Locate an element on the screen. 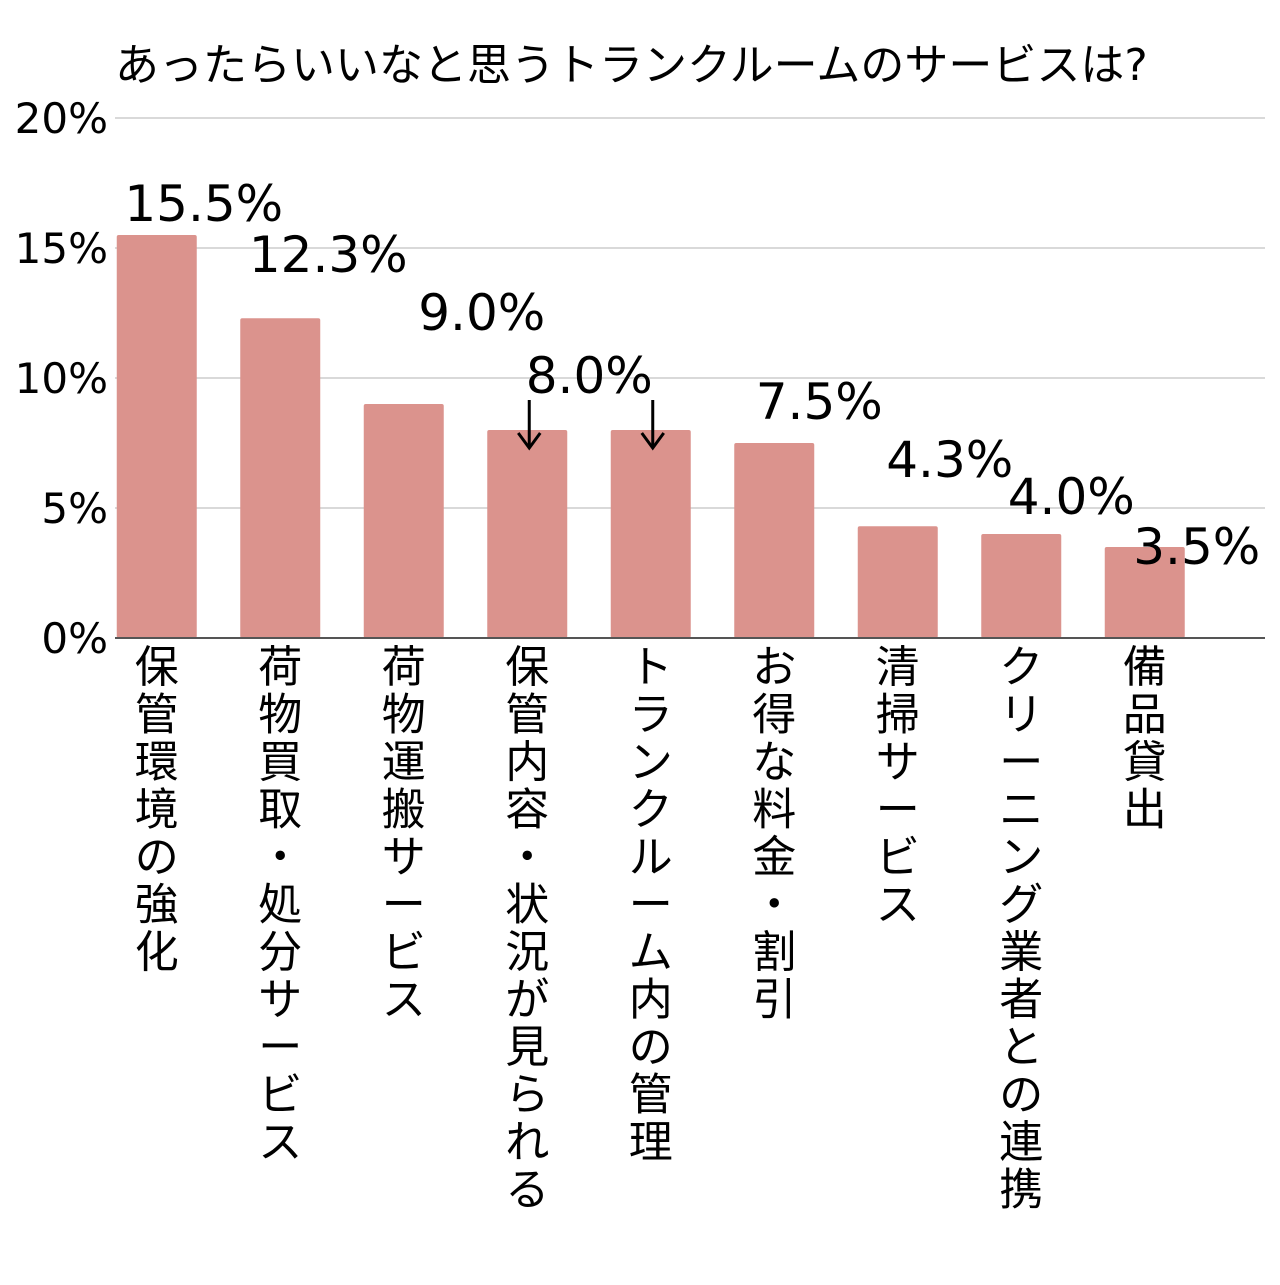 This screenshot has width=1280, height=1285. data-label: 15.5% is located at coordinates (203, 204).